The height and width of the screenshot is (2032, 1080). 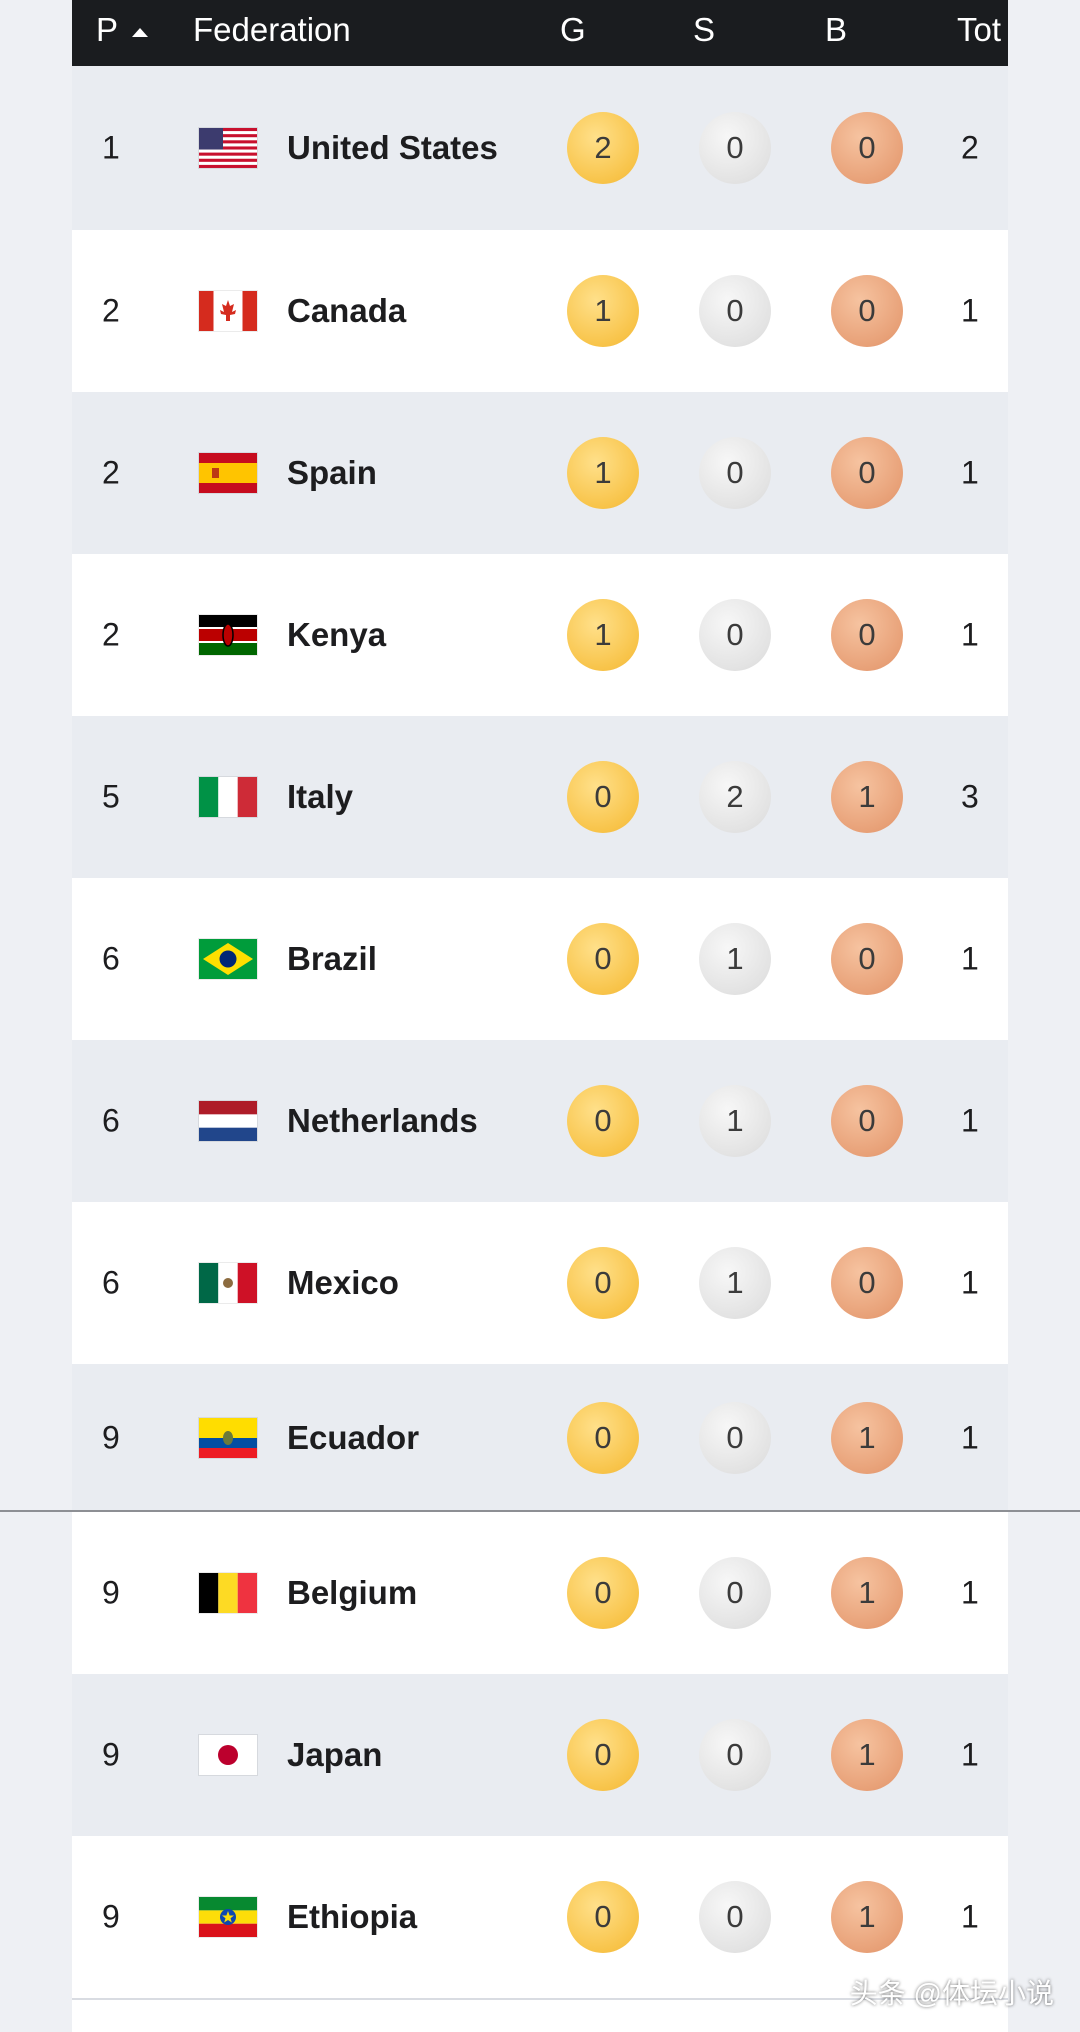 I want to click on table-row: 9 Belgium 0 0 1 1, so click(x=540, y=1594).